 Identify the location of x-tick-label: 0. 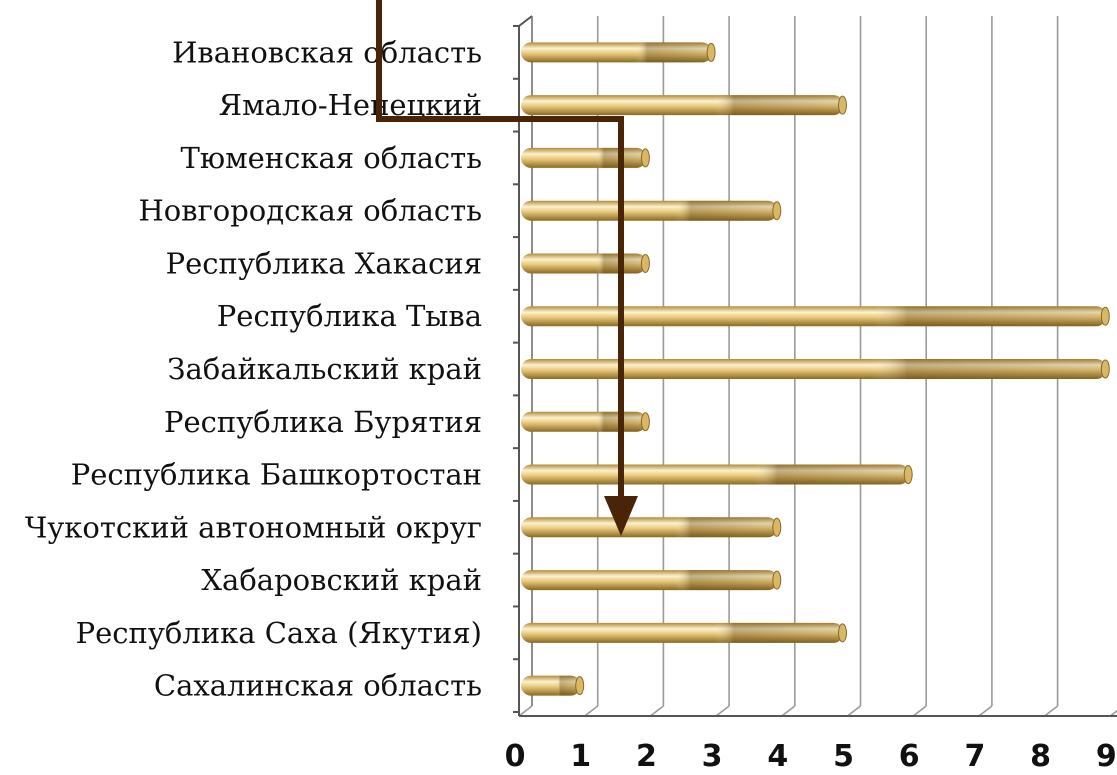
(515, 756).